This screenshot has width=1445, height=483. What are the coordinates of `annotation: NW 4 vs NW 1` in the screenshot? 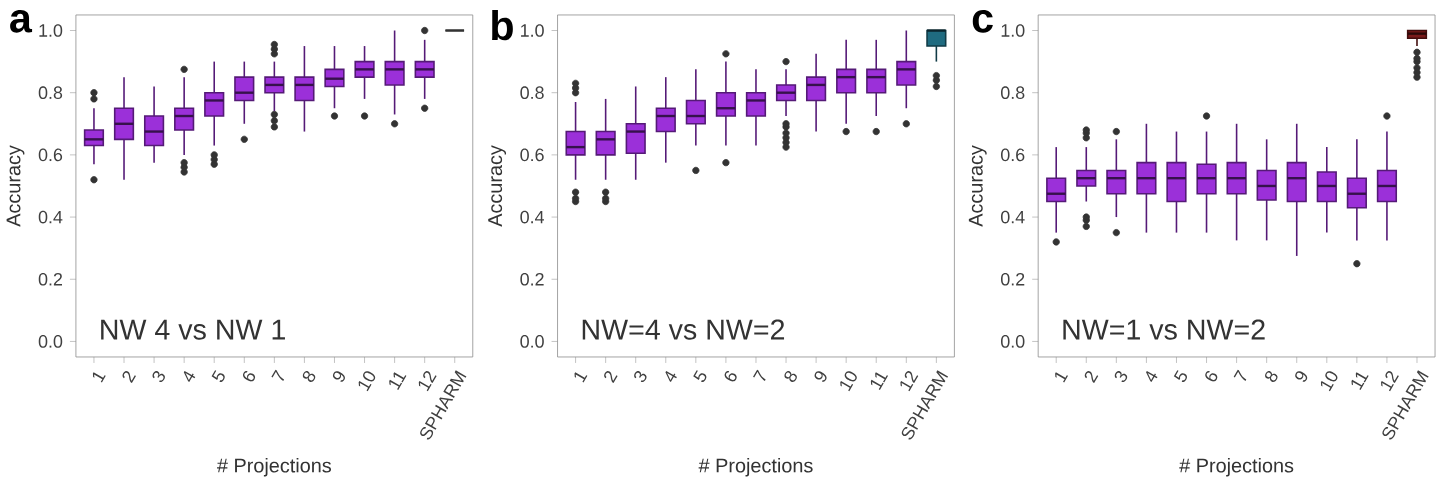 It's located at (193, 329).